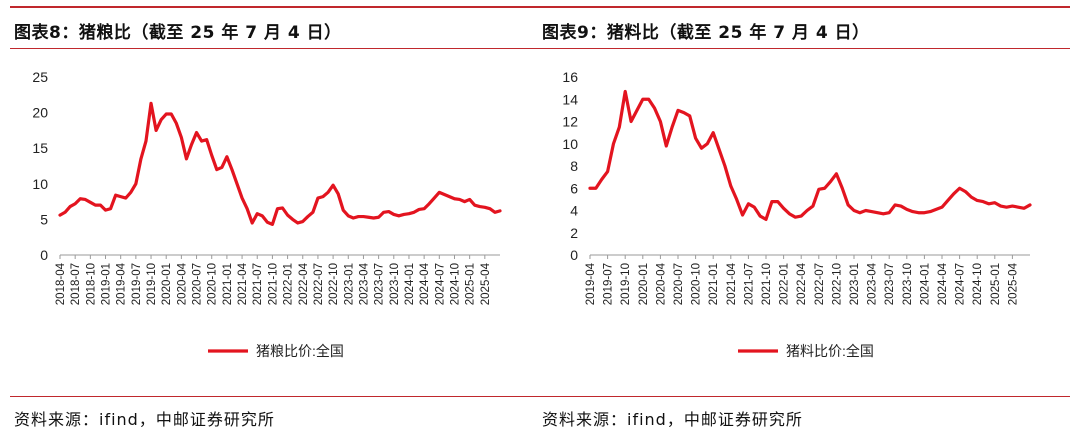 The height and width of the screenshot is (446, 1080). What do you see at coordinates (300, 351) in the screenshot?
I see `legend-label: 猪粮比价:全国` at bounding box center [300, 351].